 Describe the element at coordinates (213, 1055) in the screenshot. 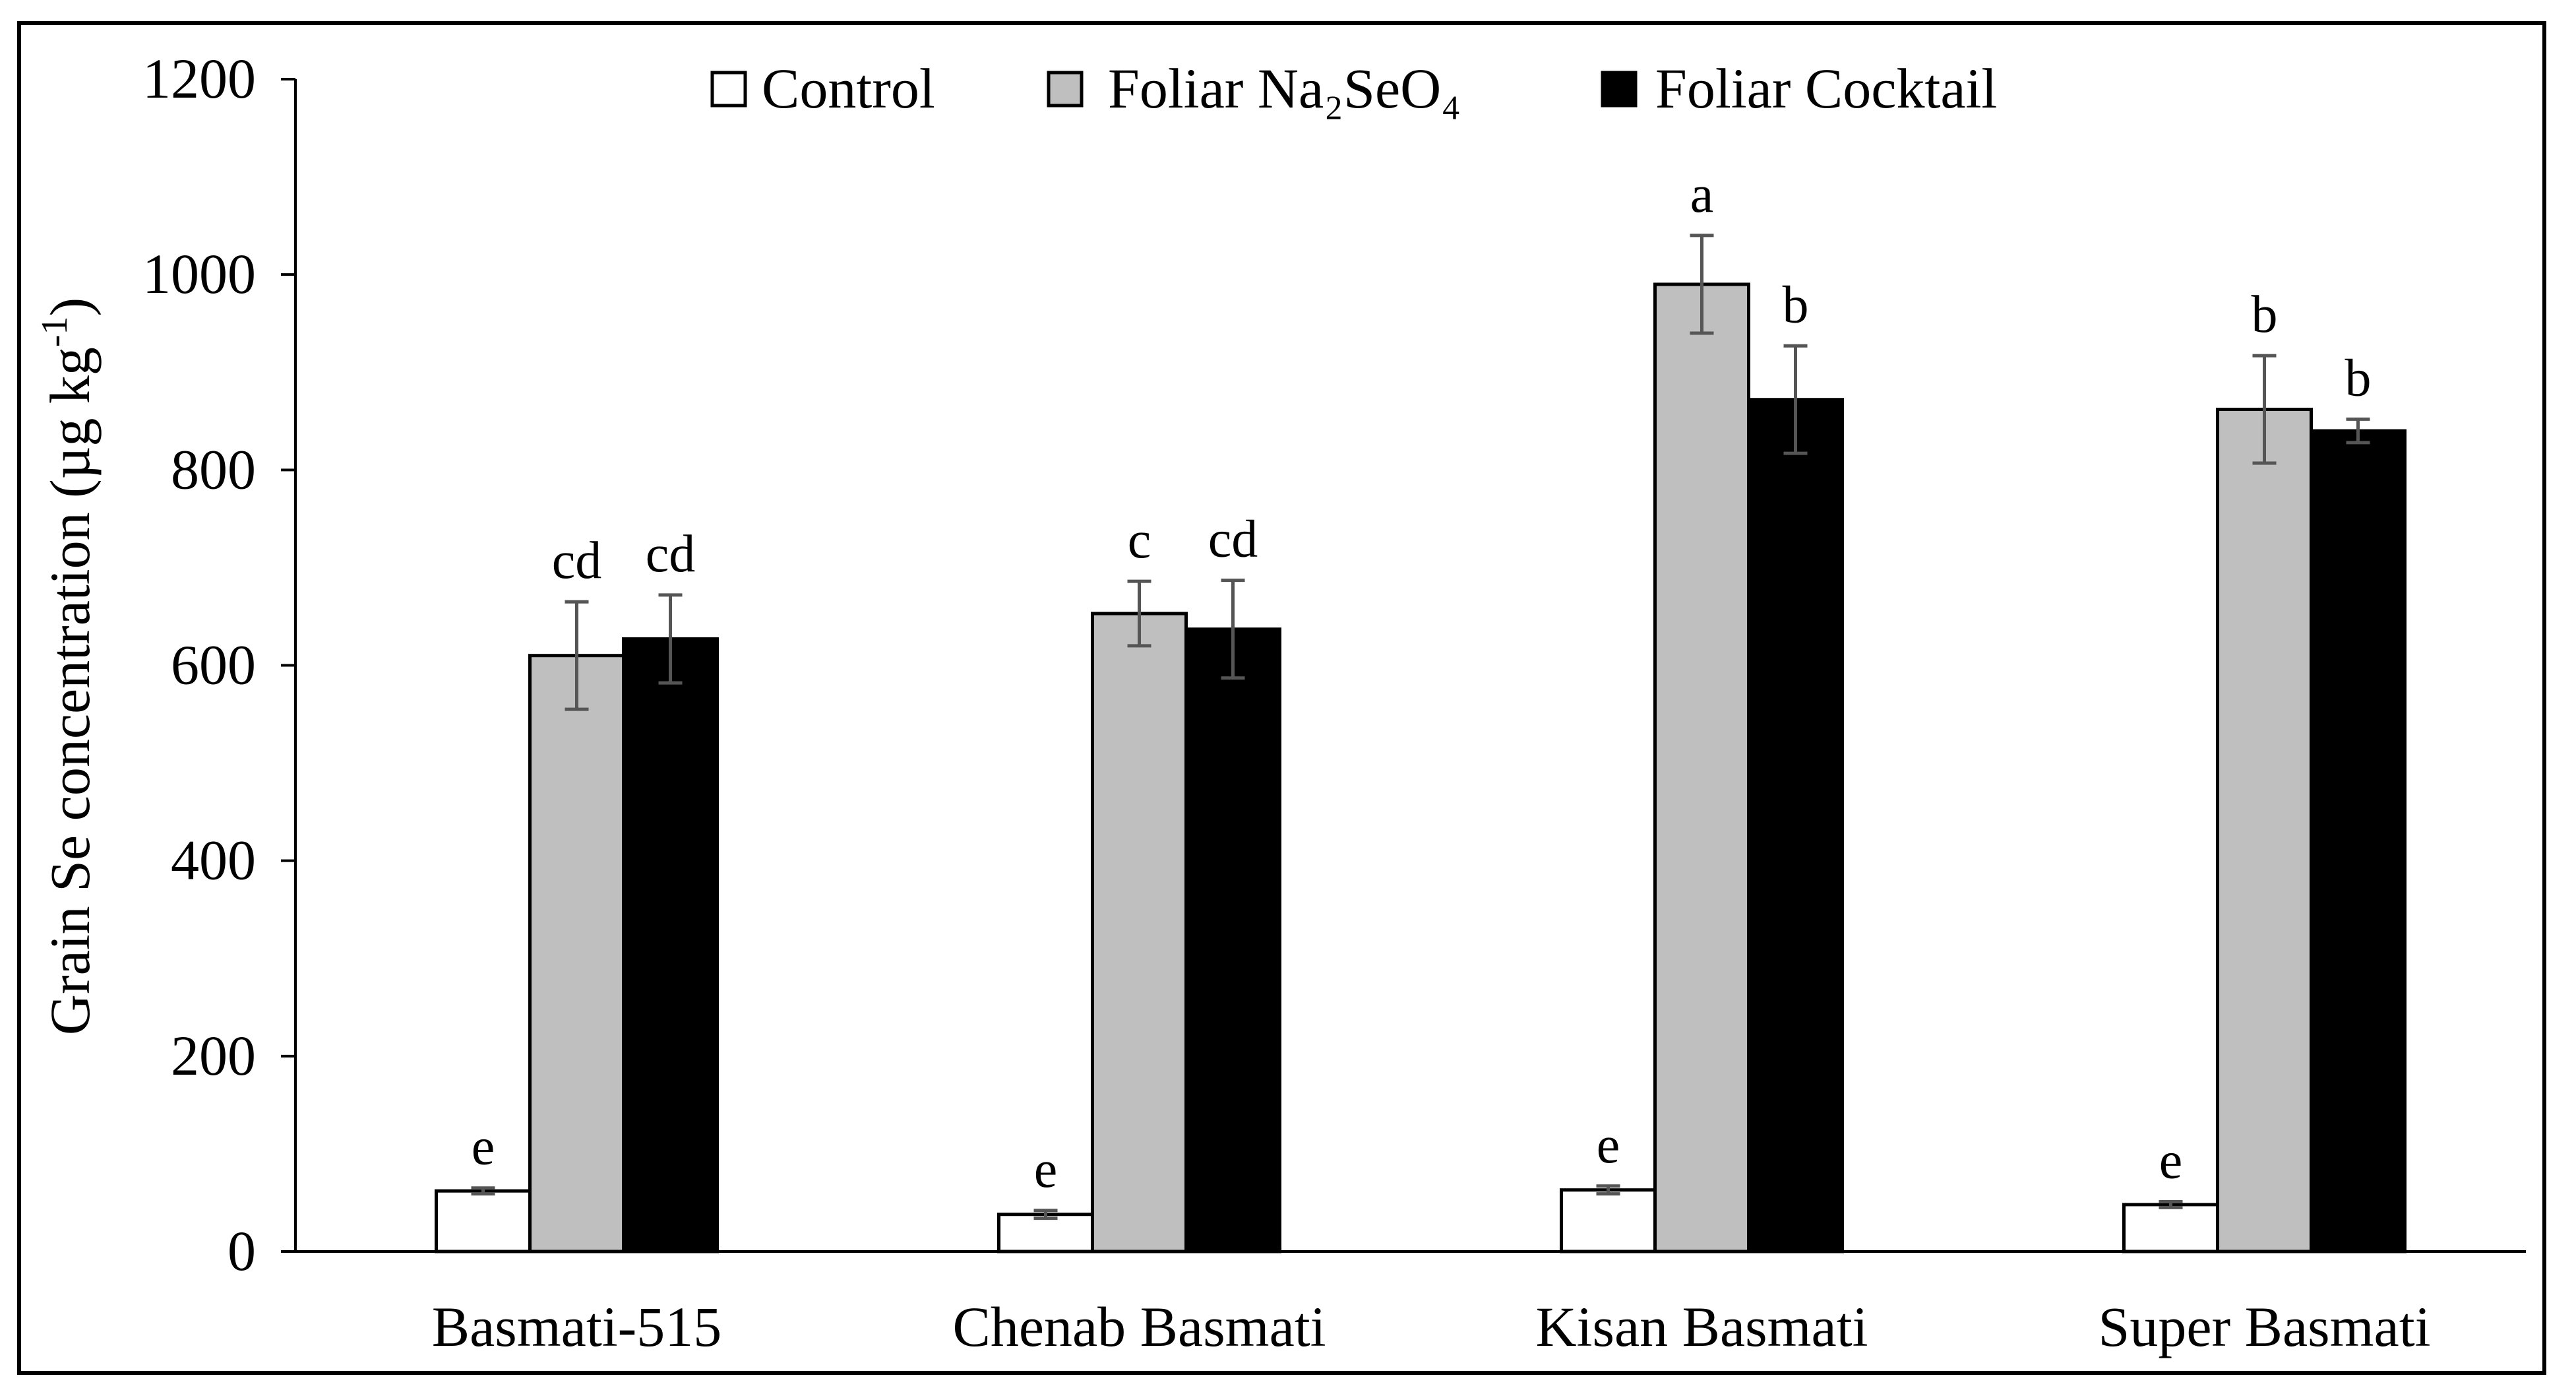

I see `y-tick-label: 200` at that location.